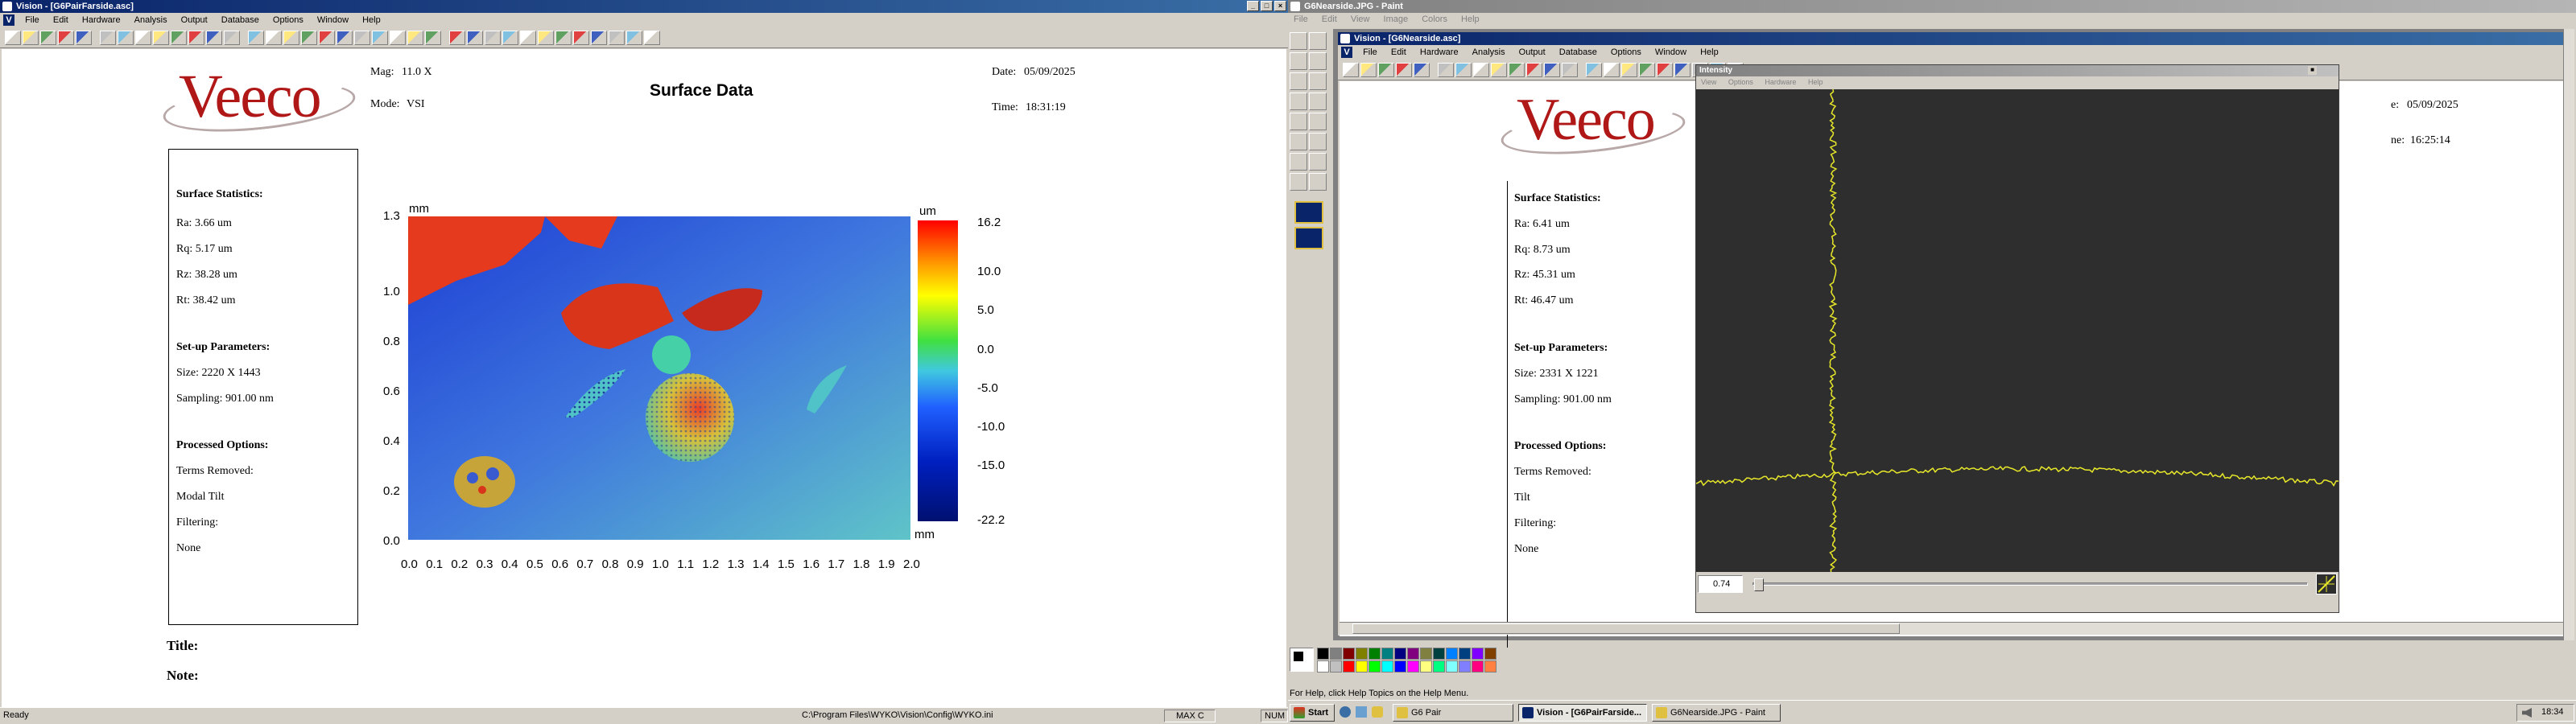 The image size is (2576, 724). Describe the element at coordinates (1312, 713) in the screenshot. I see `start-button: Start` at that location.